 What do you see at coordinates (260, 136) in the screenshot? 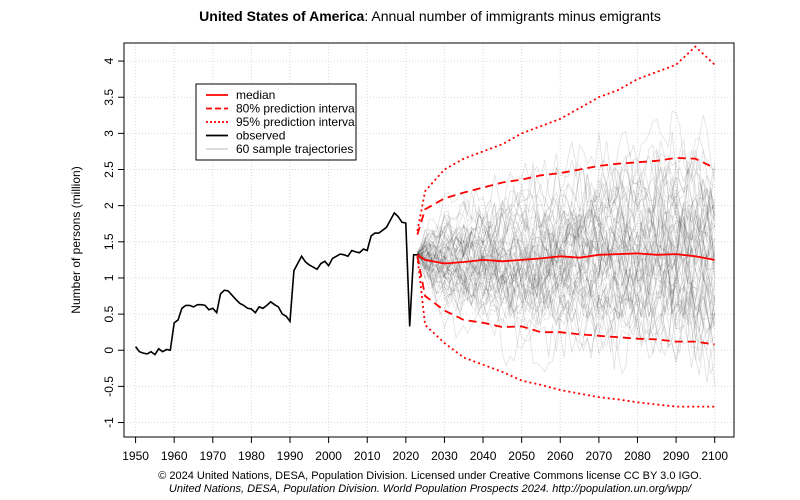
I see `legend-label: observed` at bounding box center [260, 136].